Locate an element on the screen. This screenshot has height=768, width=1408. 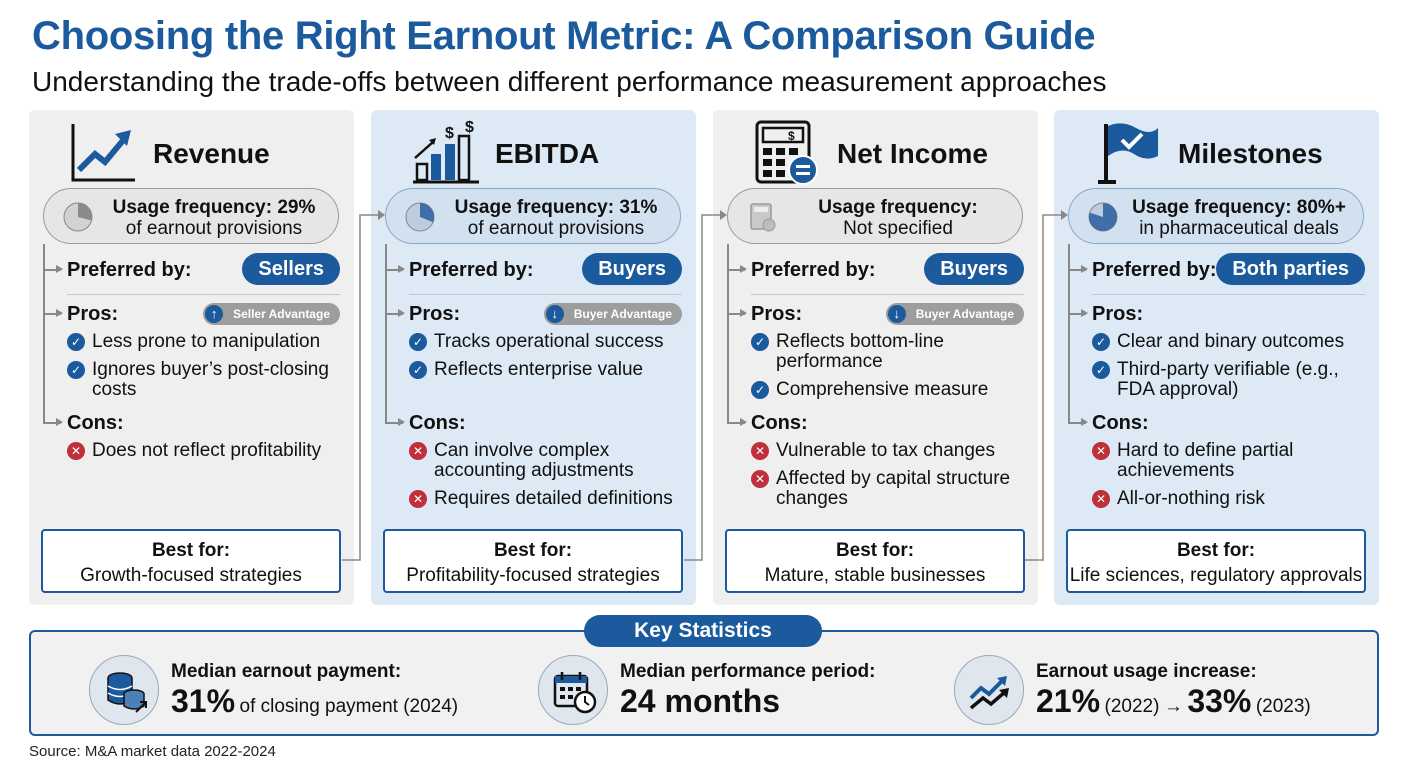
card-header: $ Net Income is located at coordinates (875, 153).